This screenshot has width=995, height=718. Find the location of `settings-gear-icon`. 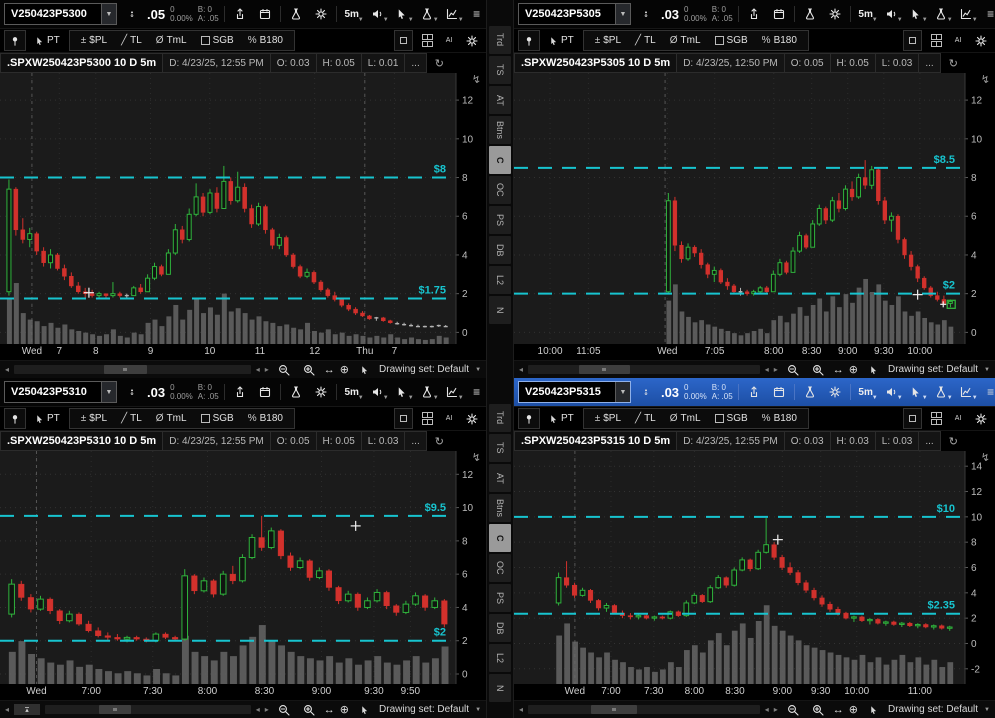

settings-gear-icon is located at coordinates (835, 392).